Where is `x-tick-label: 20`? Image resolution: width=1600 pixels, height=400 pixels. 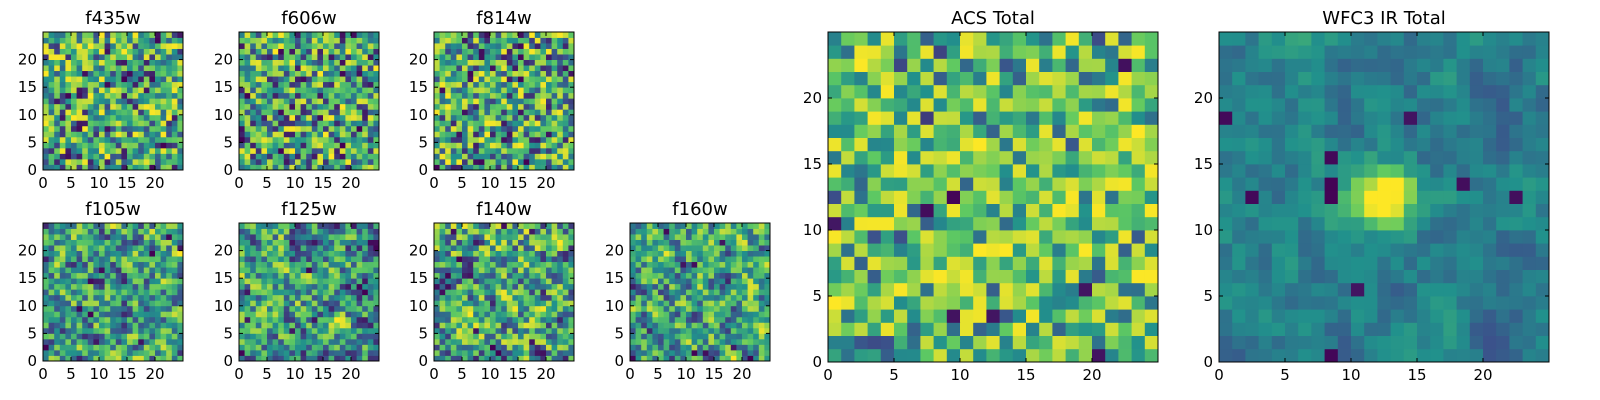
x-tick-label: 20 is located at coordinates (350, 374).